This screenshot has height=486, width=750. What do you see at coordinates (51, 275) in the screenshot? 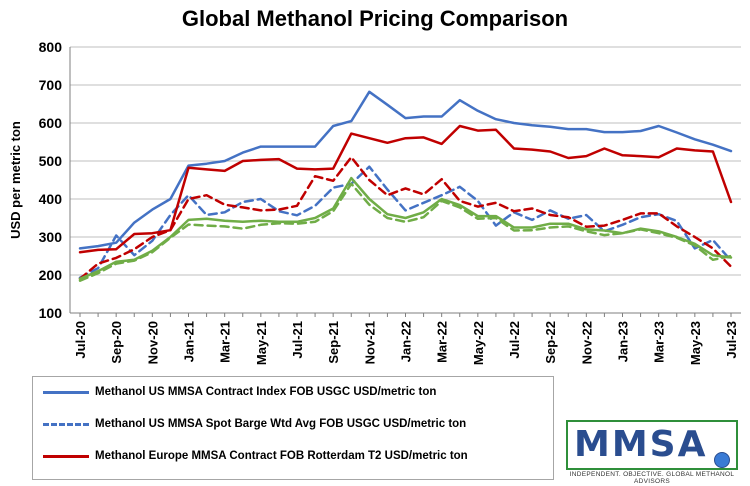
I see `y-tick-label: 200` at bounding box center [51, 275].